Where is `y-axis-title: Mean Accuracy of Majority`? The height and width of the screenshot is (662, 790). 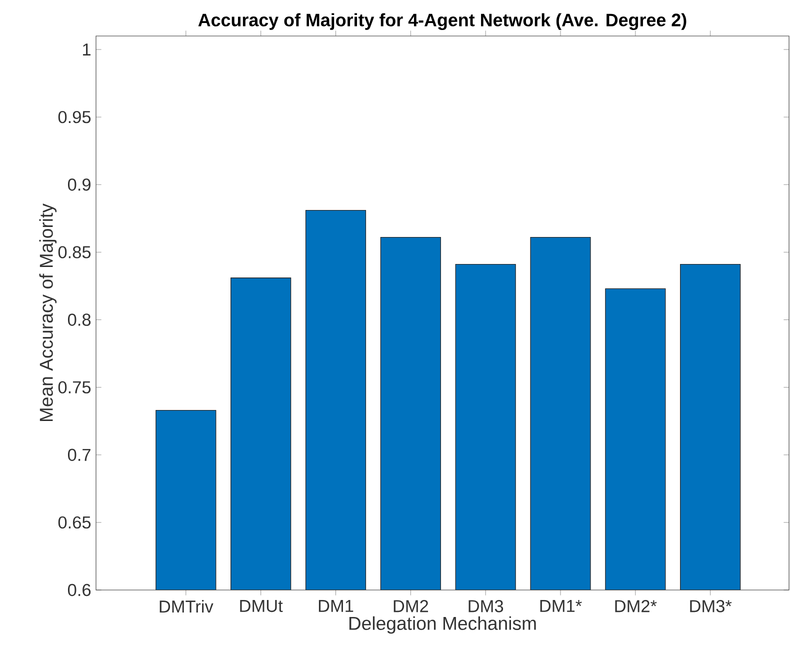
y-axis-title: Mean Accuracy of Majority is located at coordinates (48, 313).